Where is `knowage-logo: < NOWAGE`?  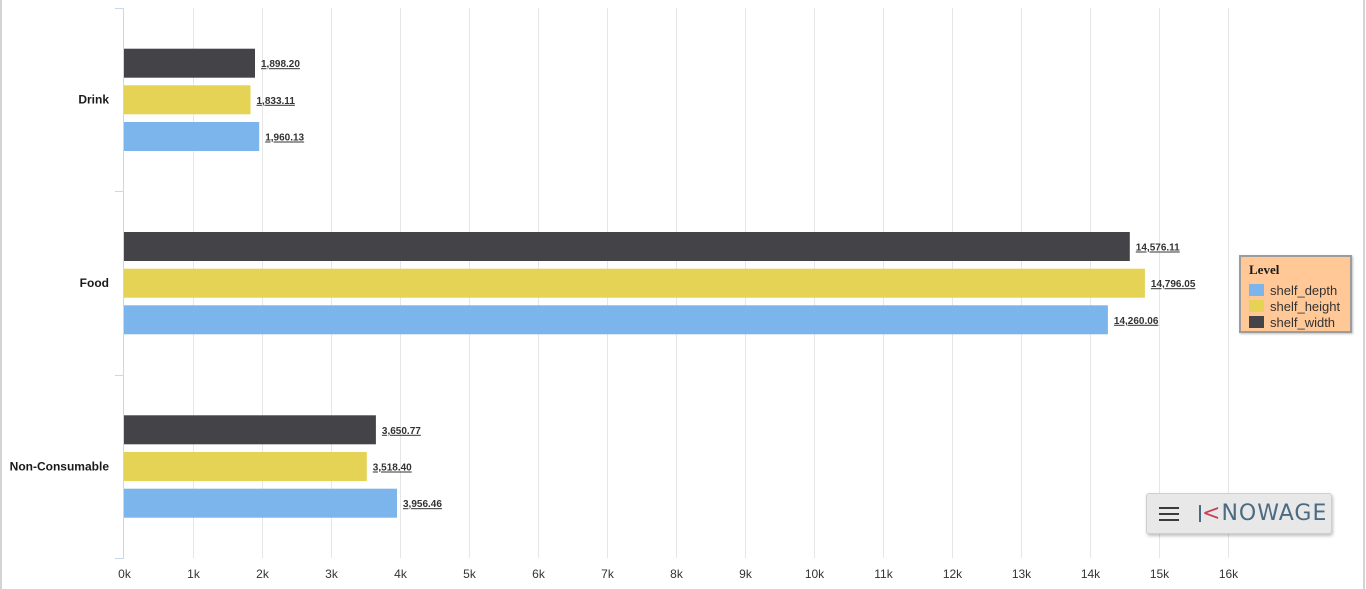
knowage-logo: < NOWAGE is located at coordinates (1263, 513).